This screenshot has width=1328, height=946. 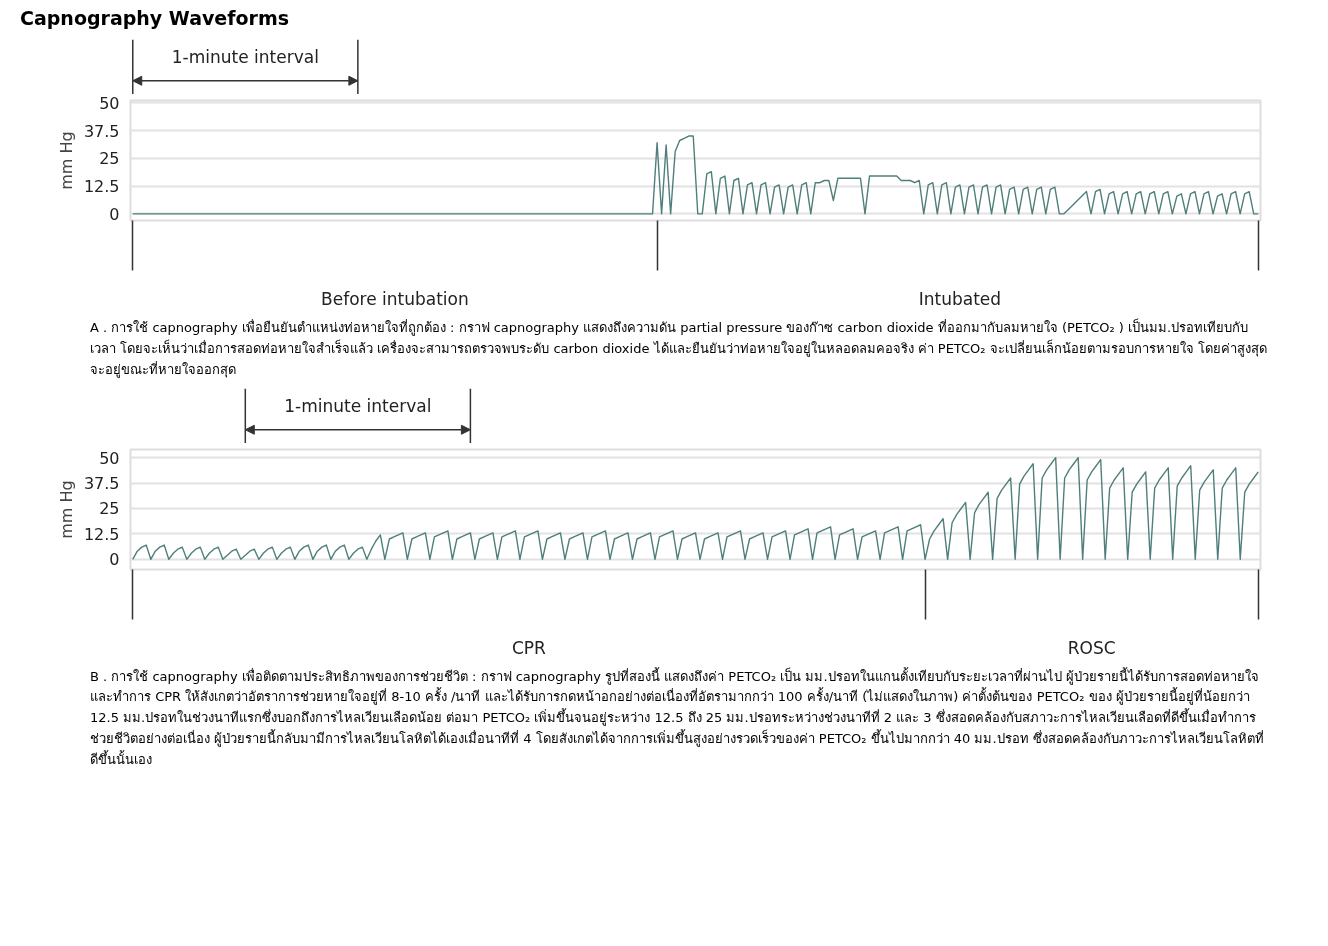 What do you see at coordinates (529, 647) in the screenshot?
I see `x-tick-label: CPR` at bounding box center [529, 647].